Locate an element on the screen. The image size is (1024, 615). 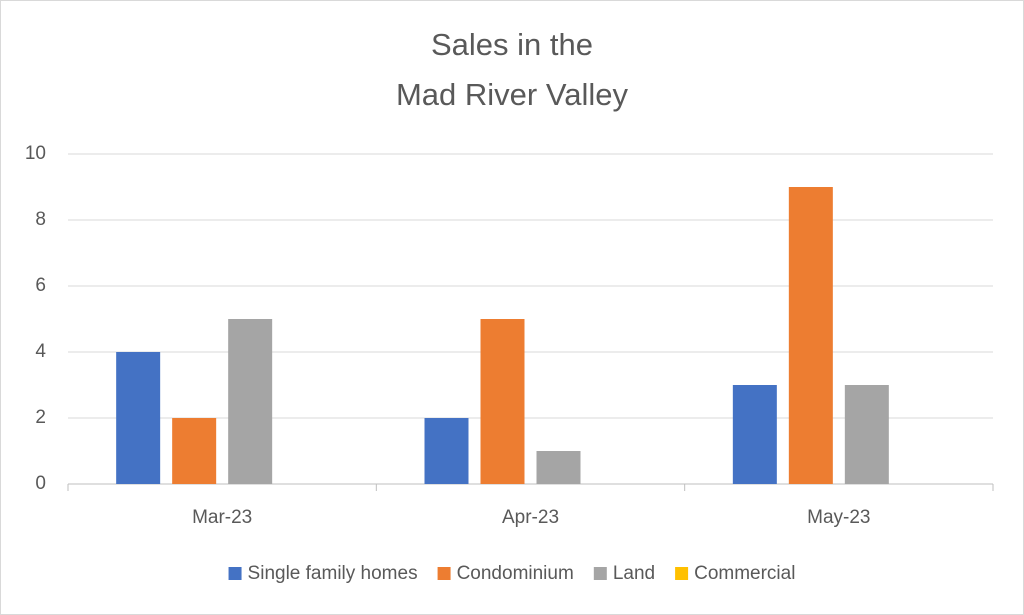
y-tick-label: 2 is located at coordinates (40, 417).